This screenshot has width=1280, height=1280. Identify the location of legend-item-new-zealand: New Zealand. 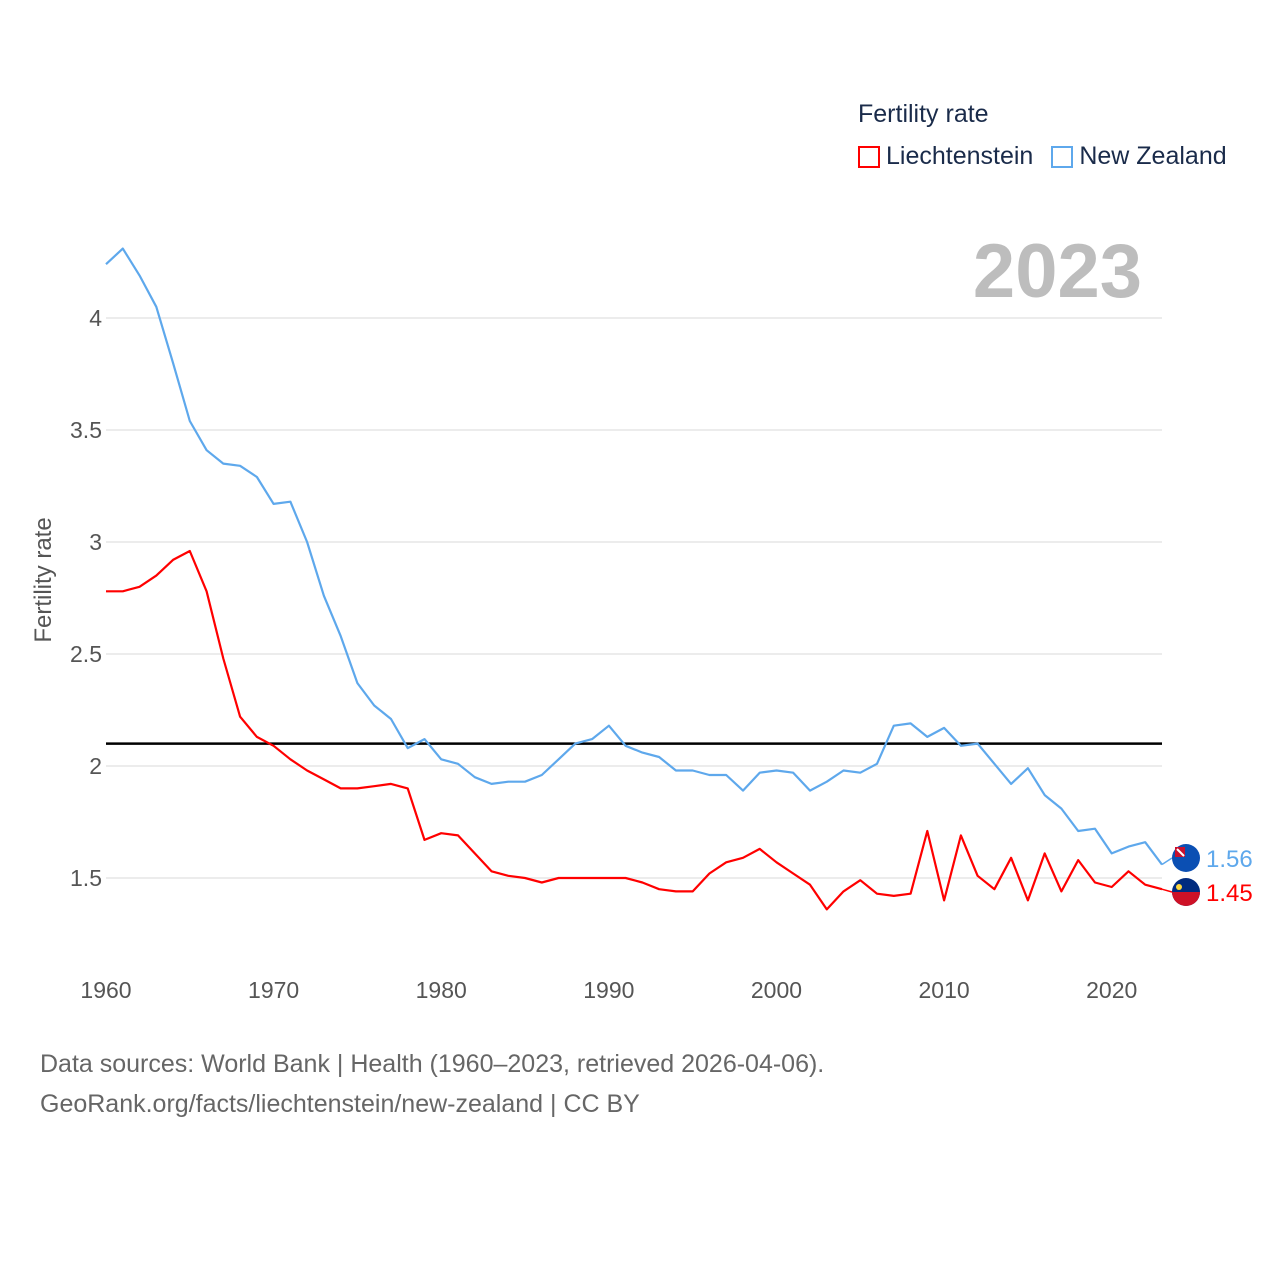
(1139, 156).